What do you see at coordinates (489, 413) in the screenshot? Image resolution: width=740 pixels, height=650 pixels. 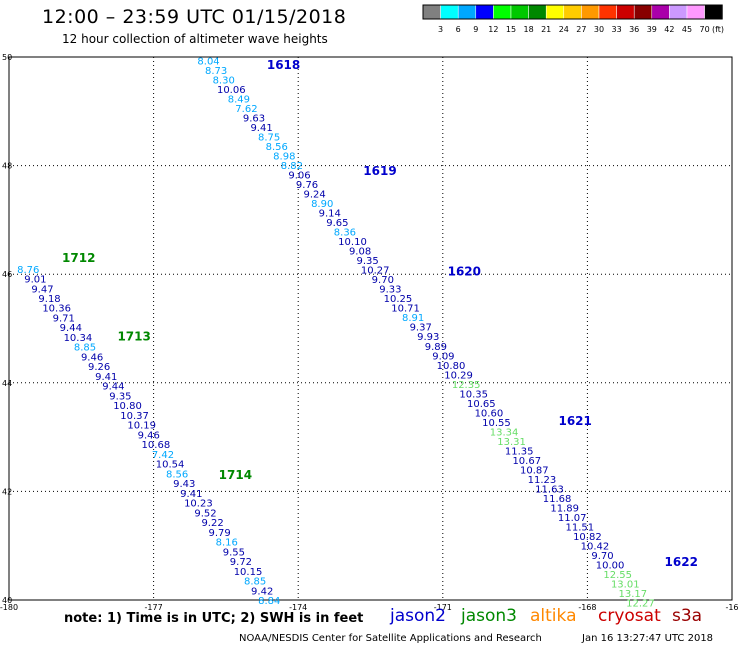 I see `swh-value-jason2: 10.60` at bounding box center [489, 413].